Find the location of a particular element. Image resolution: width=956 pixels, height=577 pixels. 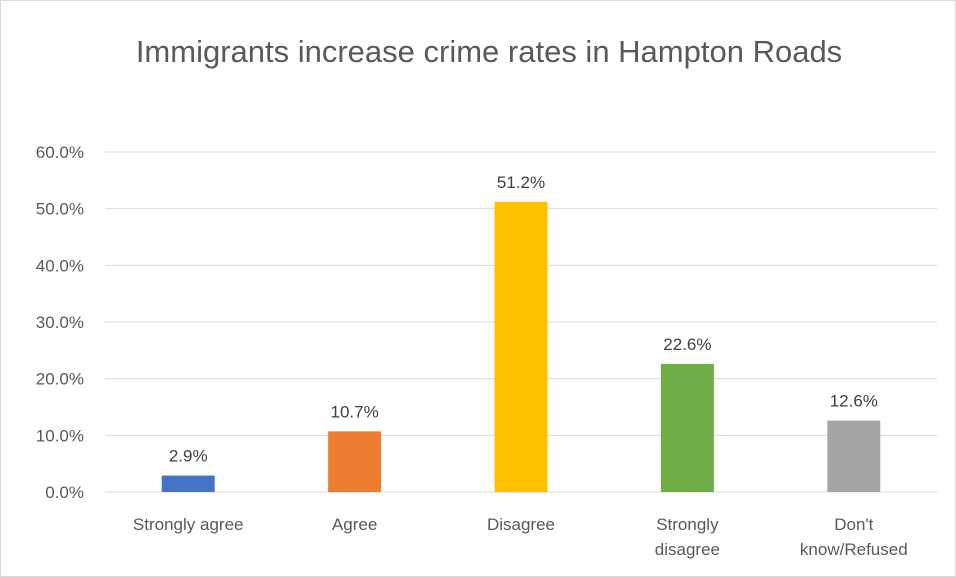

category-label: disagree is located at coordinates (687, 549).